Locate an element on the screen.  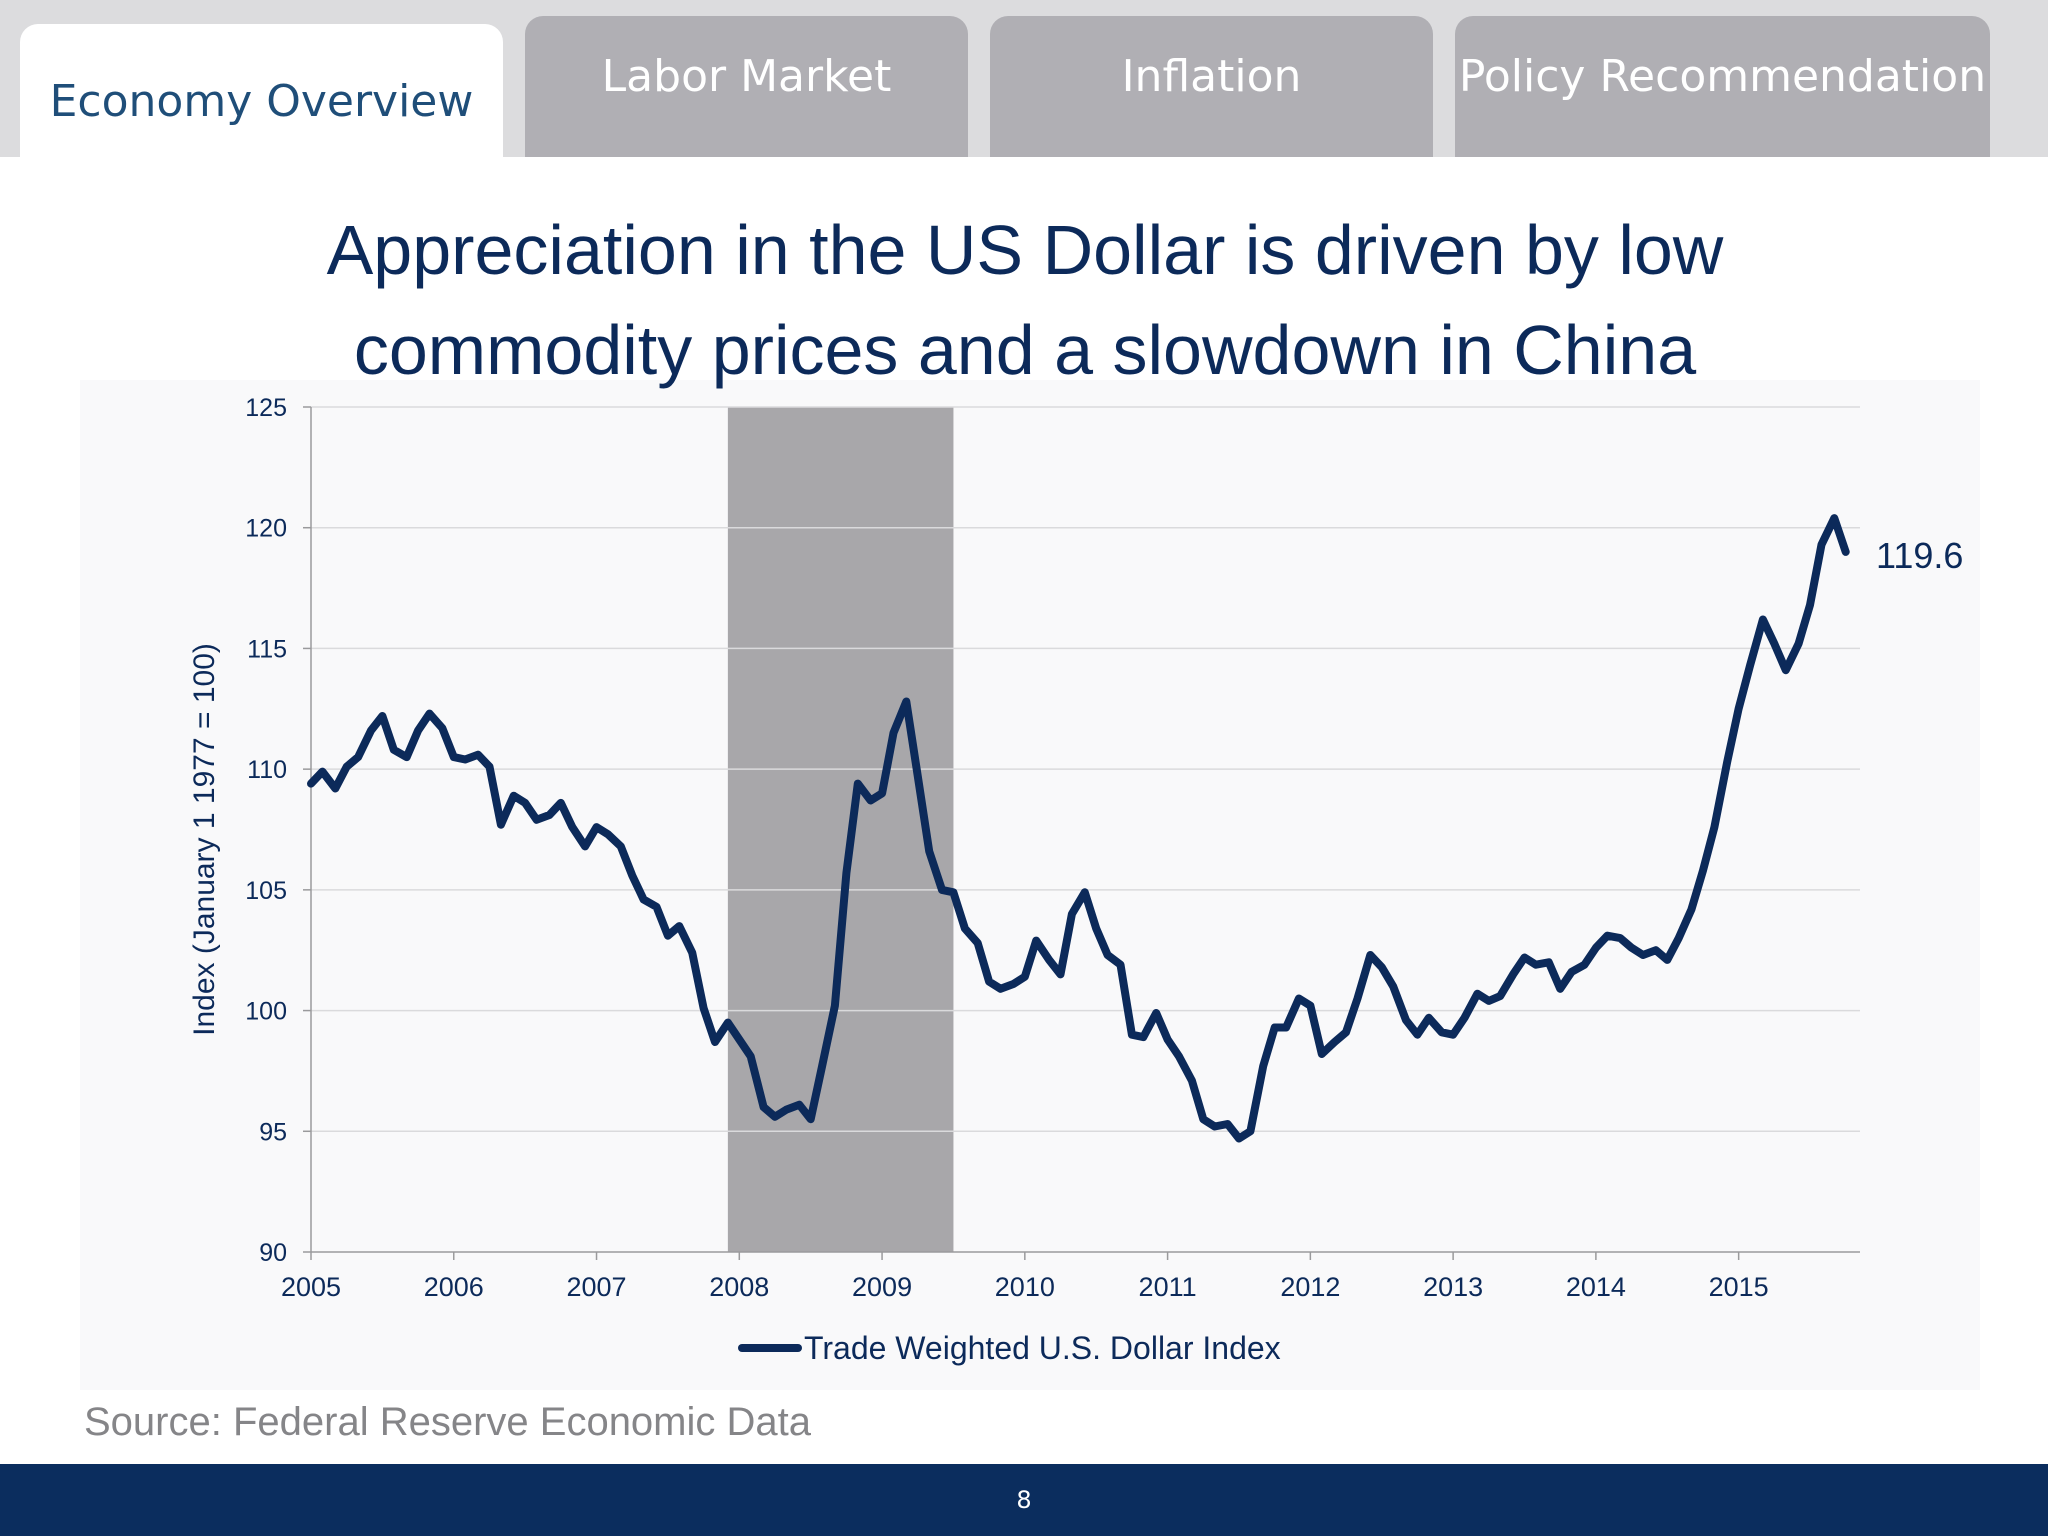
recession-shading is located at coordinates (840, 829).